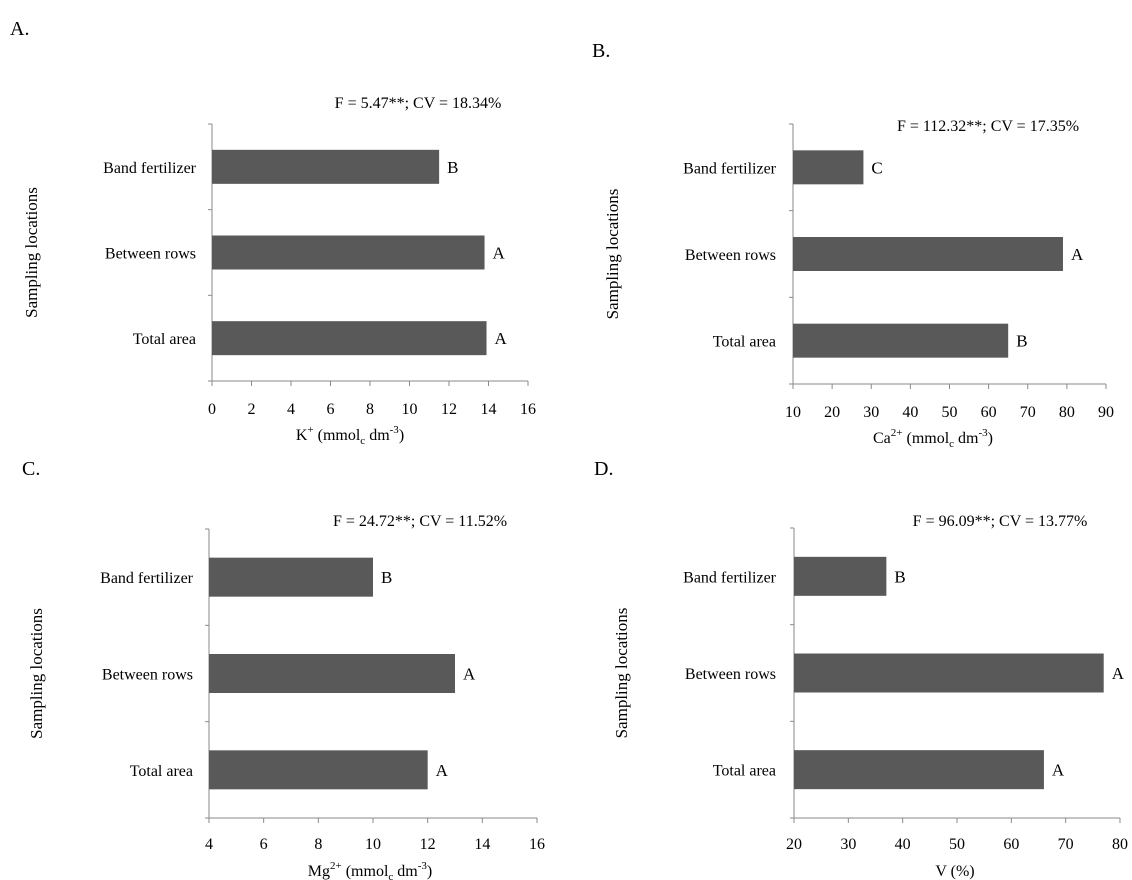 The image size is (1132, 880). What do you see at coordinates (601, 51) in the screenshot?
I see `panel-letter-b: B.` at bounding box center [601, 51].